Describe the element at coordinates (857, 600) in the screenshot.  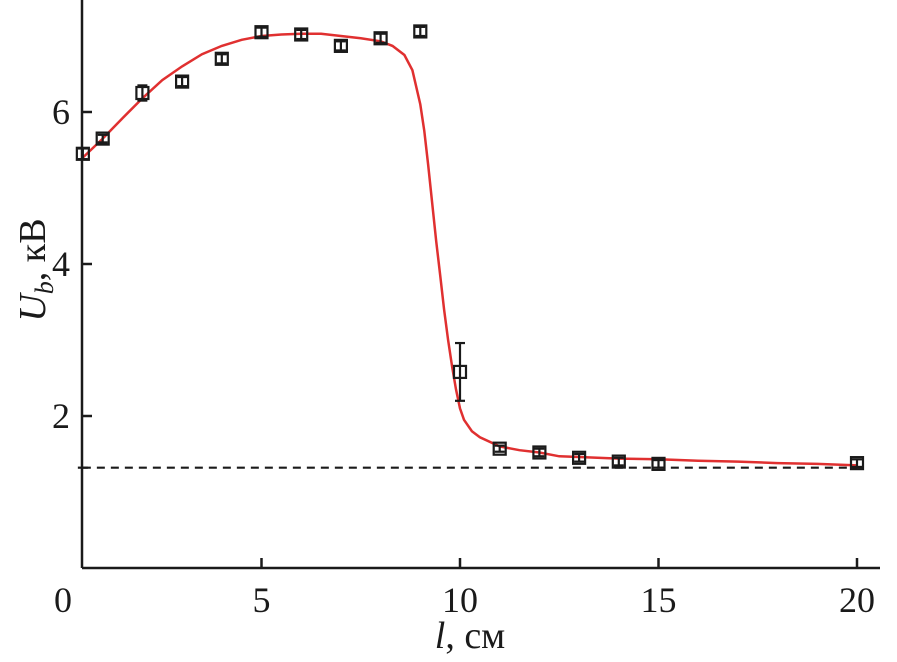
I see `x-tick-label: 20` at that location.